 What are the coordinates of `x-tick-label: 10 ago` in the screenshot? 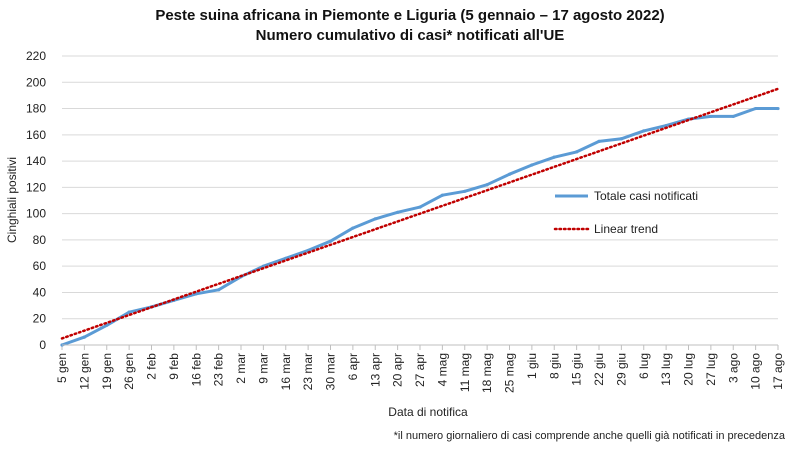 It's located at (756, 371).